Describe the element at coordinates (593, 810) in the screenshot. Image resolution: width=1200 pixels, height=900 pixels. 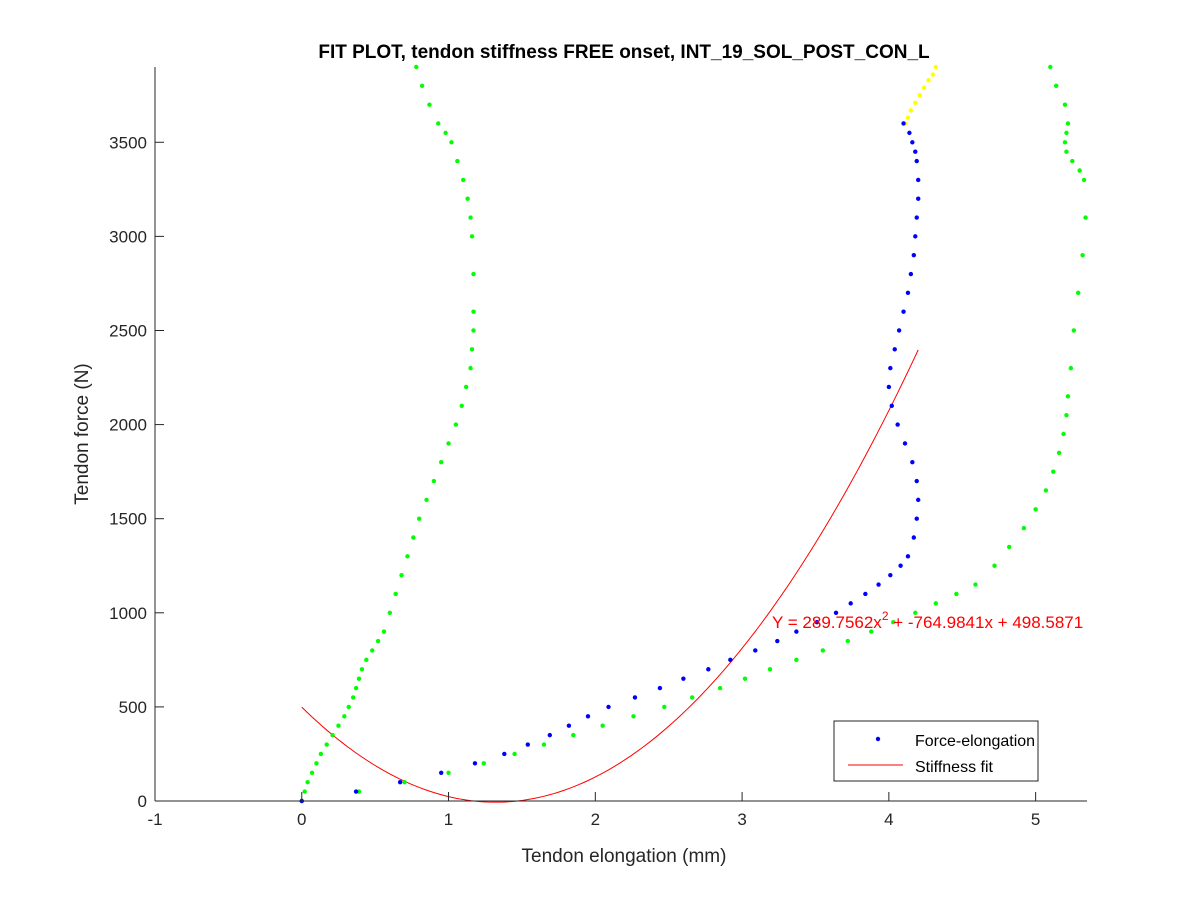
I see `x-ticks: -1 0 1 2 3 4 5` at that location.